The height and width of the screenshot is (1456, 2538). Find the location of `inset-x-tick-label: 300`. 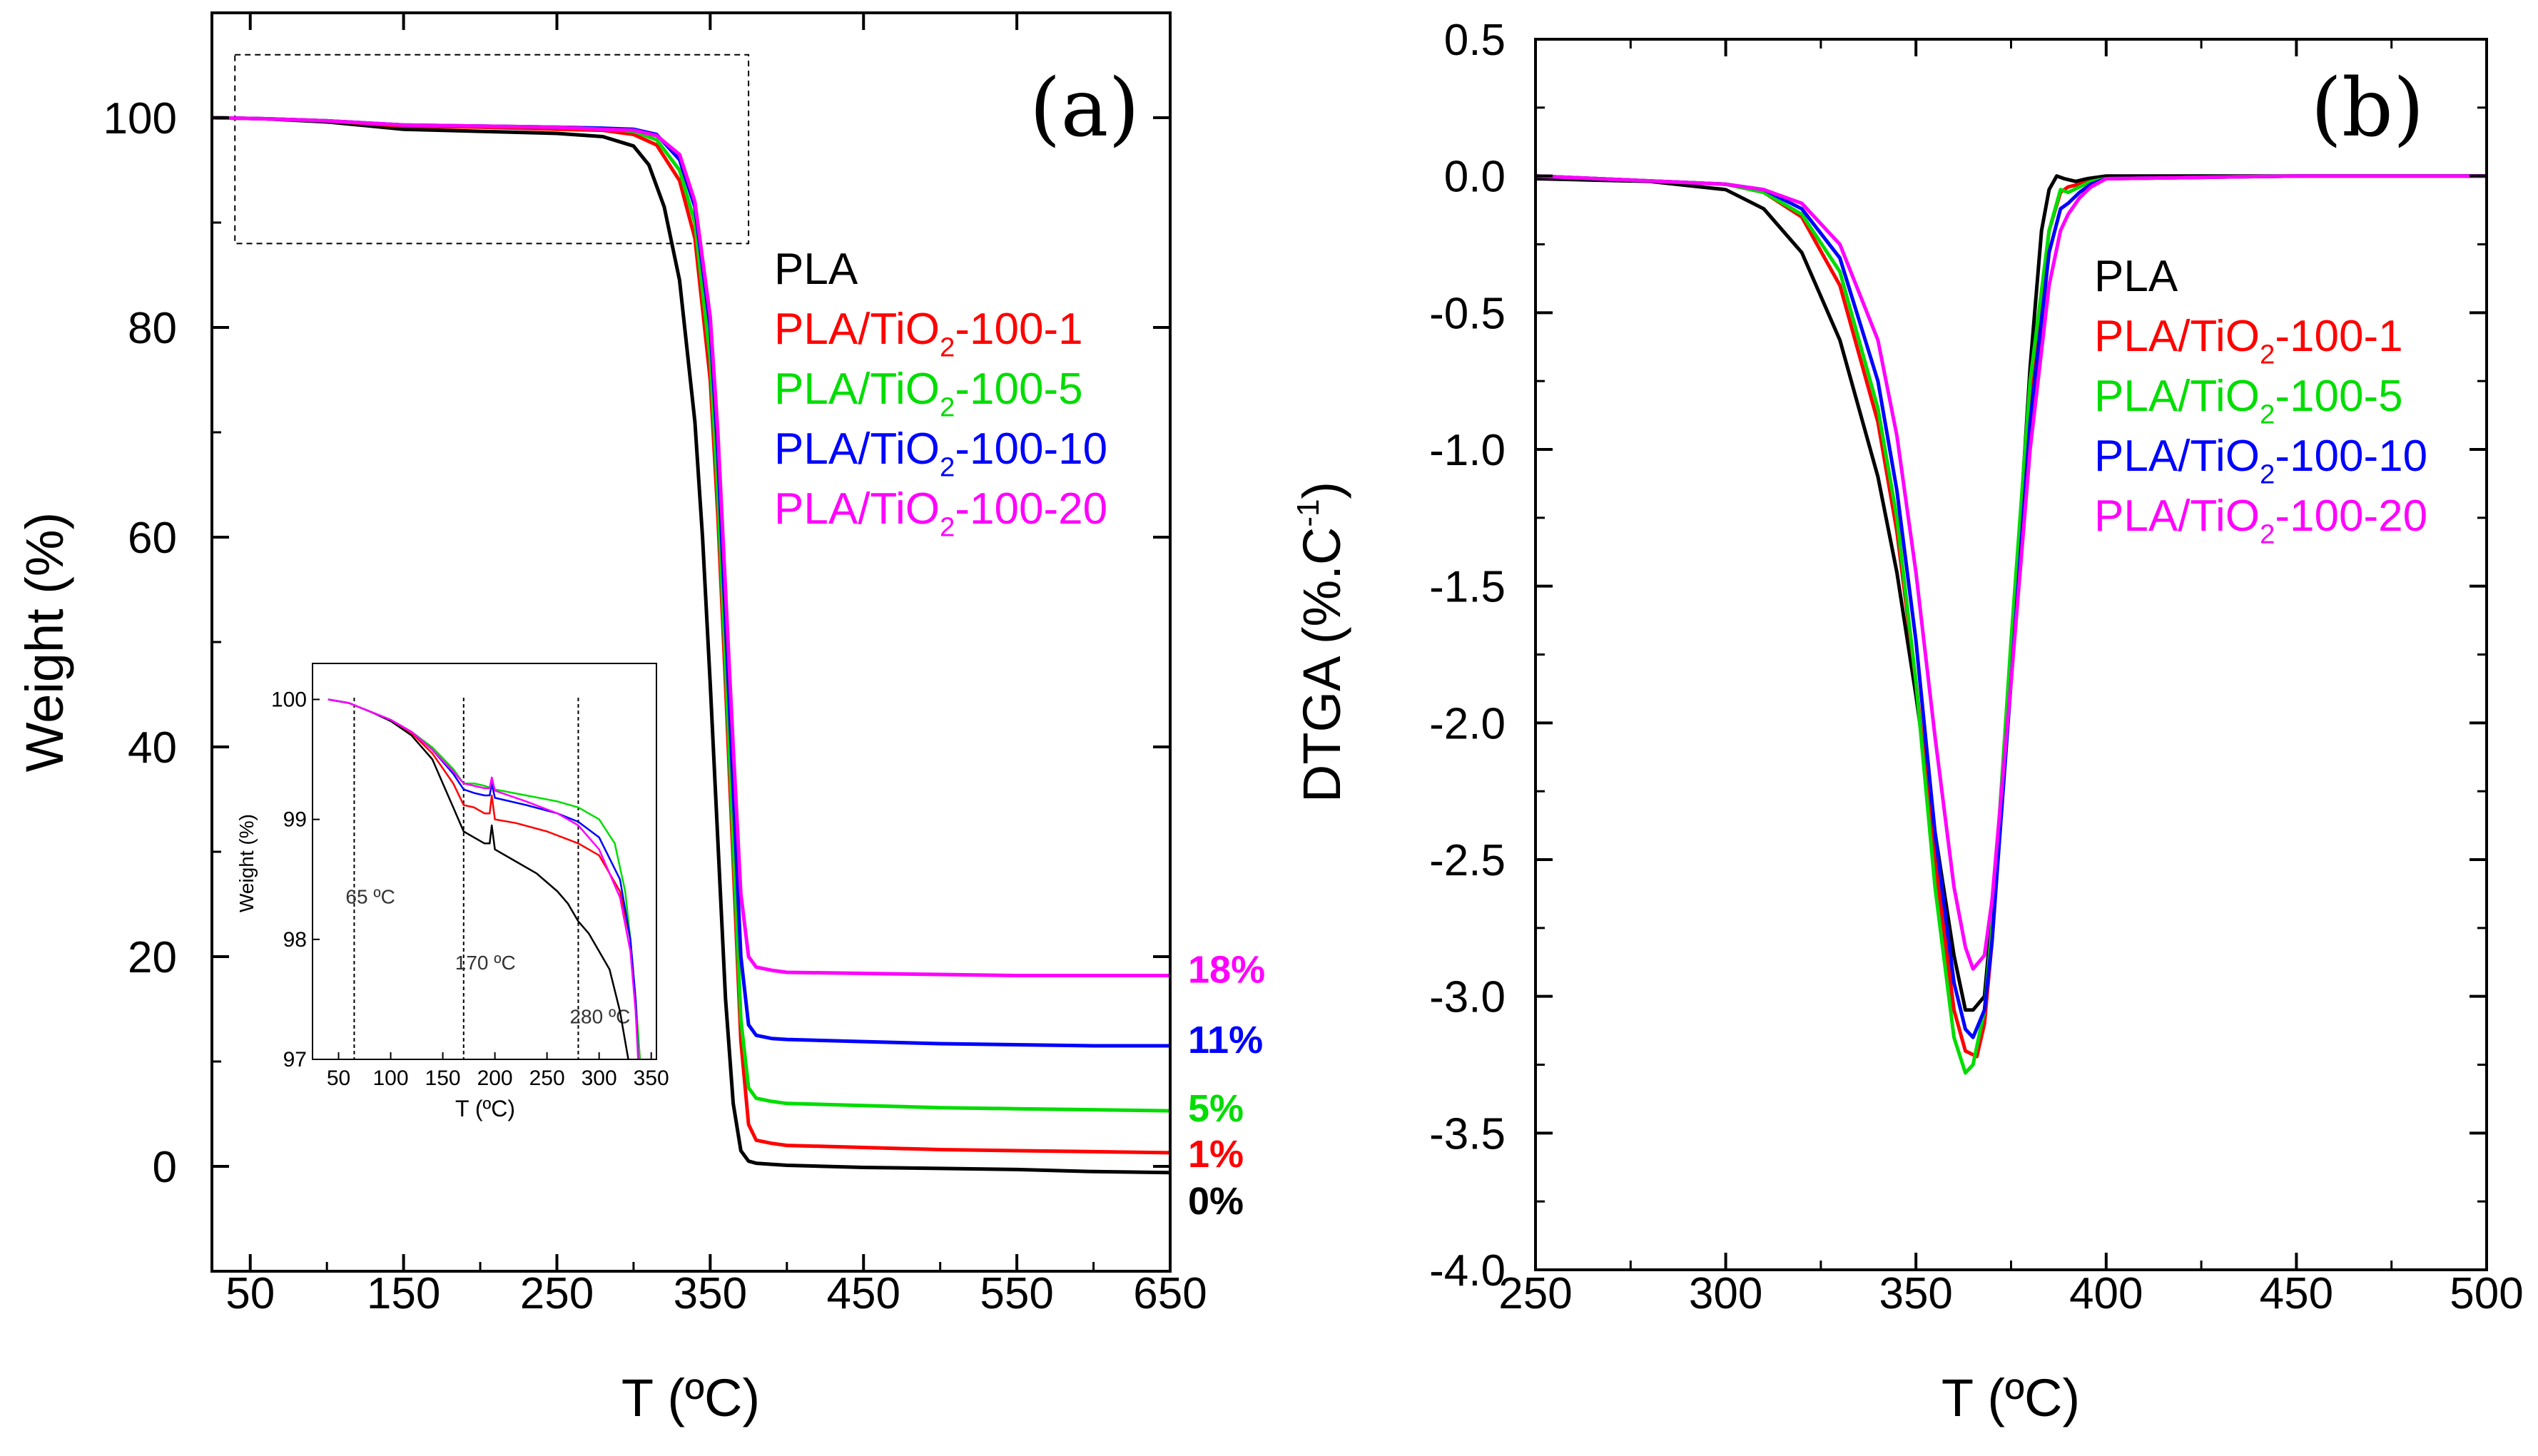

inset-x-tick-label: 300 is located at coordinates (599, 1078).